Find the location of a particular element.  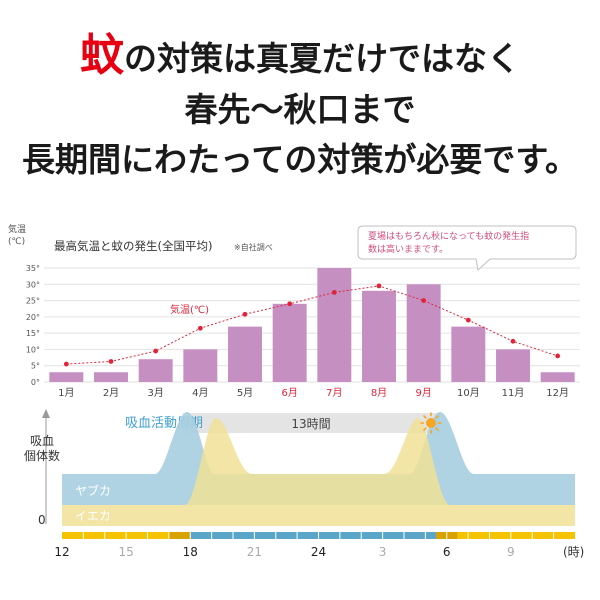

ieka-label: イエカ is located at coordinates (93, 516).